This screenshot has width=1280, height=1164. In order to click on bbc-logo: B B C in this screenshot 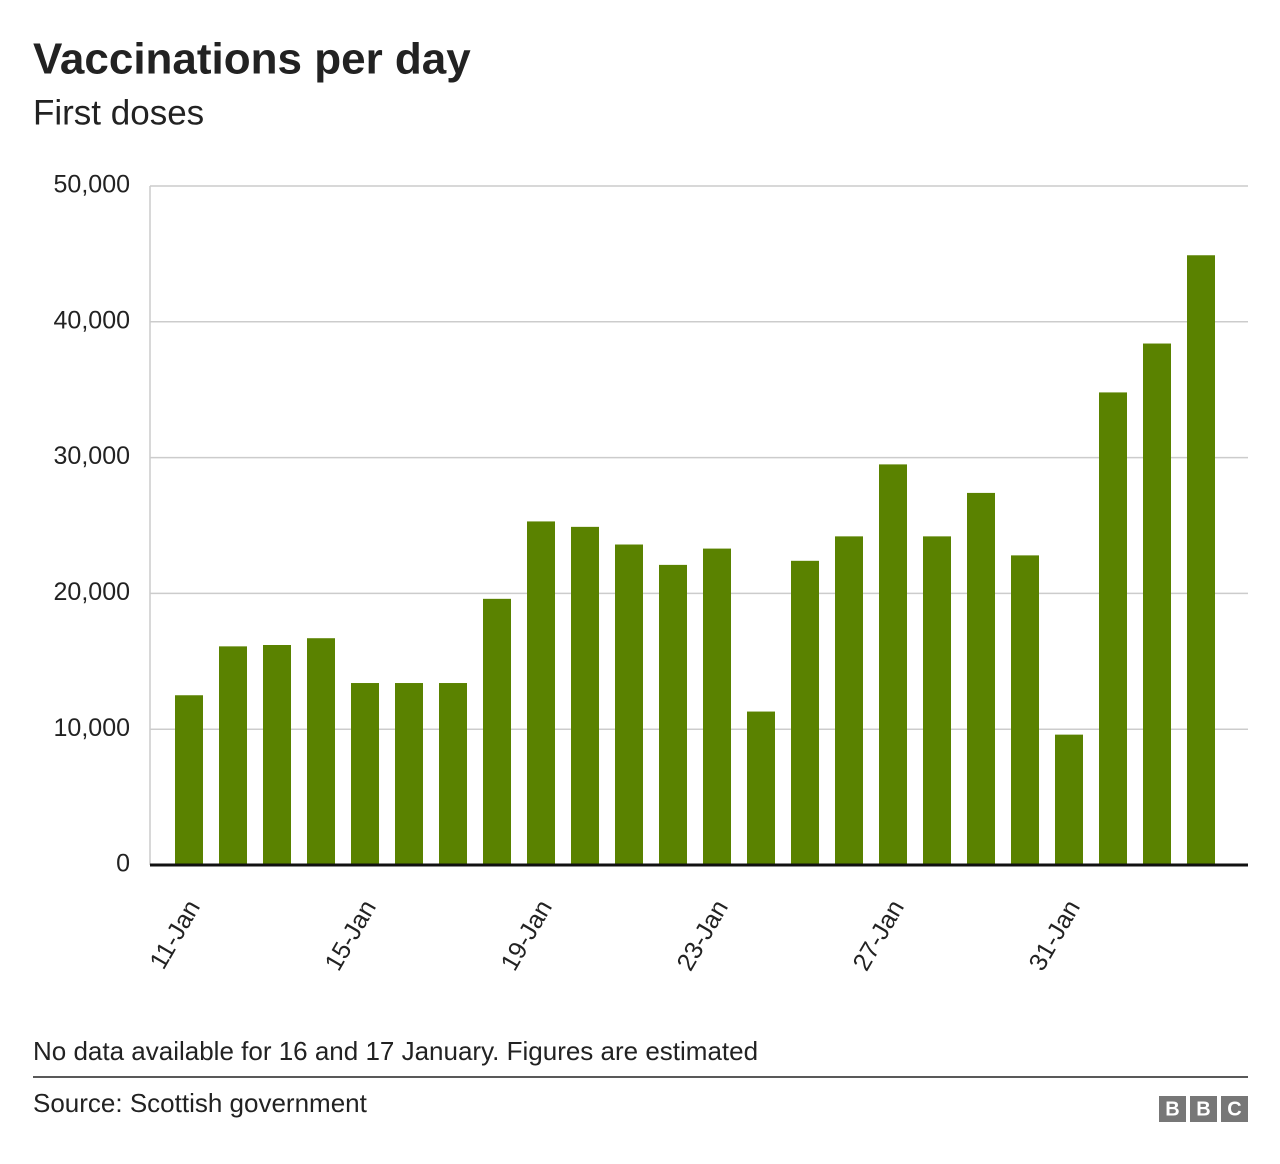, I will do `click(1203, 1109)`.